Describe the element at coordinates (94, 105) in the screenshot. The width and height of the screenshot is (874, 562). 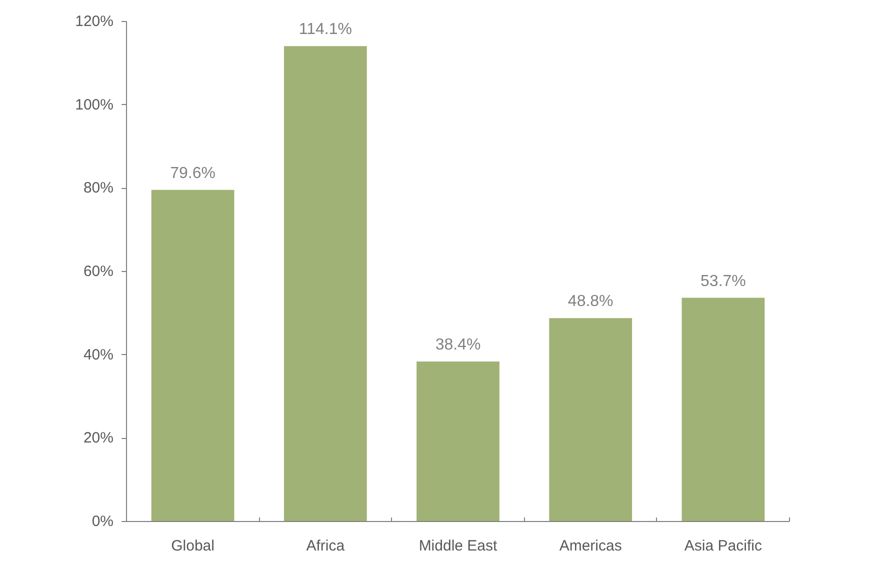
I see `y-tick-label: 100%` at that location.